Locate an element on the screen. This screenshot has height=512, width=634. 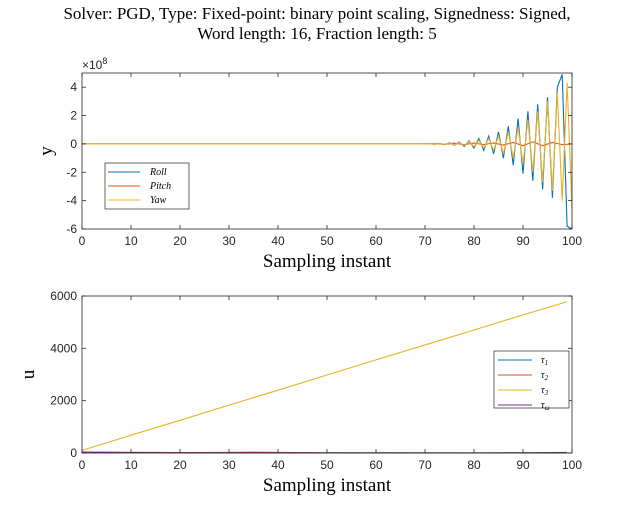
legend-entry: Yaw is located at coordinates (158, 200).